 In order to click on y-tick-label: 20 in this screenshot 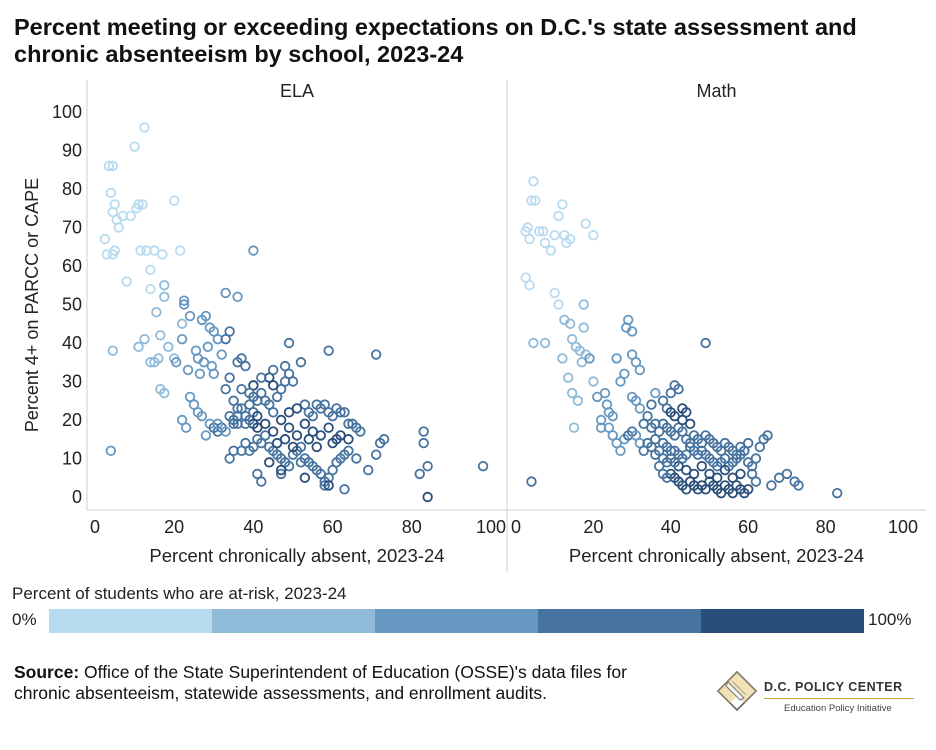, I will do `click(72, 420)`.